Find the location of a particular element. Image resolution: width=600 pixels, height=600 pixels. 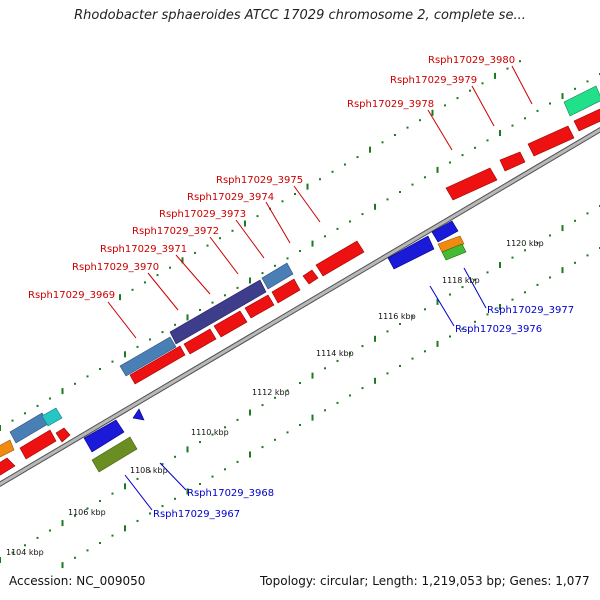

kbp-label: 1114 kbp is located at coordinates (335, 353).